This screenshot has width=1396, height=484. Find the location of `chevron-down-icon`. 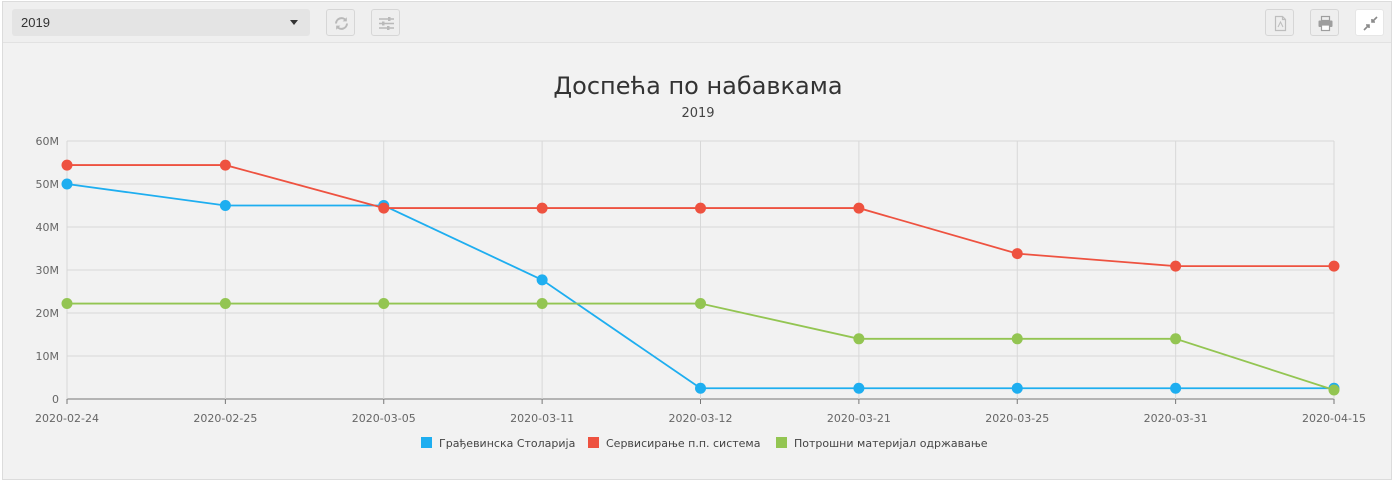

chevron-down-icon is located at coordinates (294, 22).